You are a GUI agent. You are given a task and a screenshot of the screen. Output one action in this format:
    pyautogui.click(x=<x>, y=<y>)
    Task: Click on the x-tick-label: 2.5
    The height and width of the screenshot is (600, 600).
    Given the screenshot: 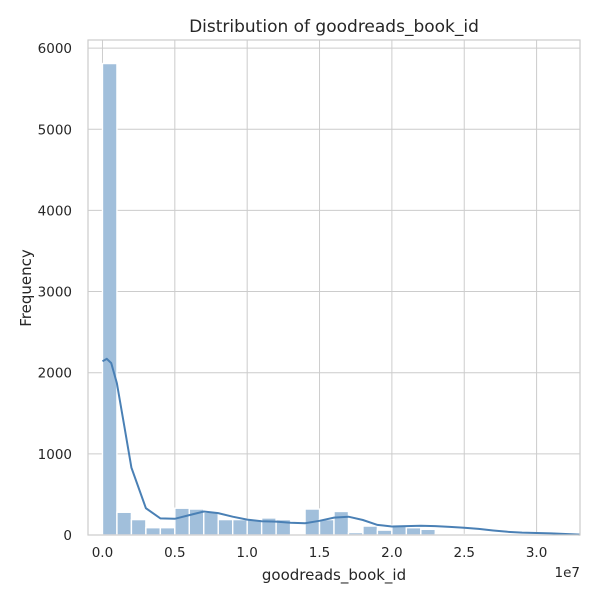 What is the action you would take?
    pyautogui.click(x=463, y=553)
    